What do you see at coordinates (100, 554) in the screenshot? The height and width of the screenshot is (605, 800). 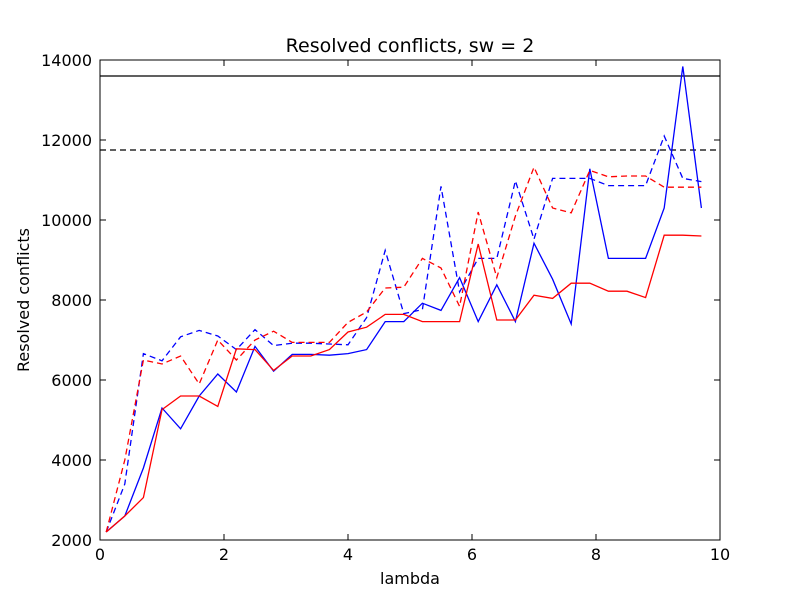 I see `x-tick-label: 0` at bounding box center [100, 554].